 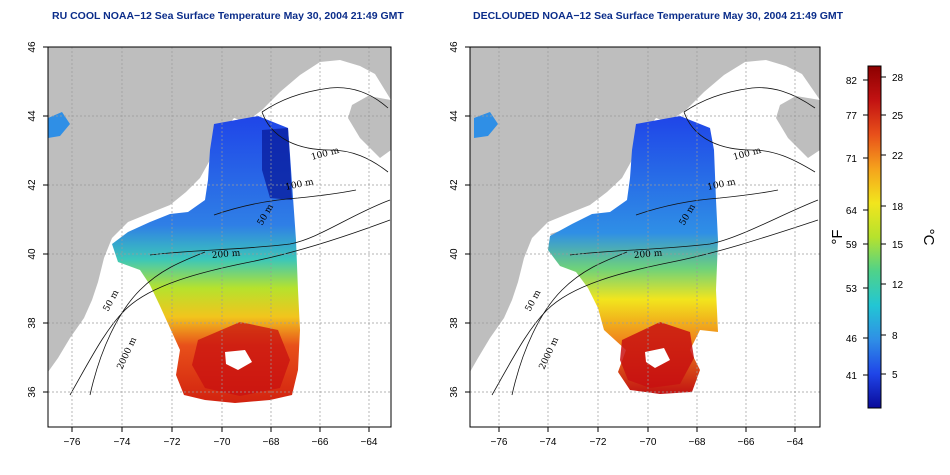 What do you see at coordinates (548, 442) in the screenshot?
I see `x-tick-right-1: −74` at bounding box center [548, 442].